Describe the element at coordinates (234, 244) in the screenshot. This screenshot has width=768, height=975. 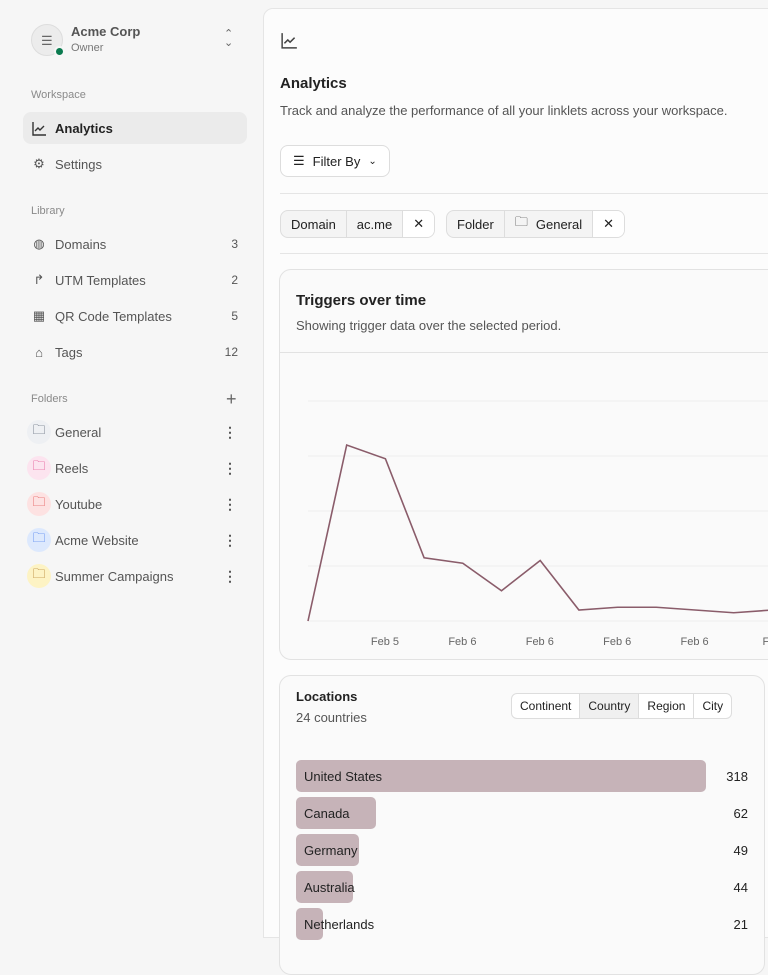
I see `count-badge: 3` at that location.